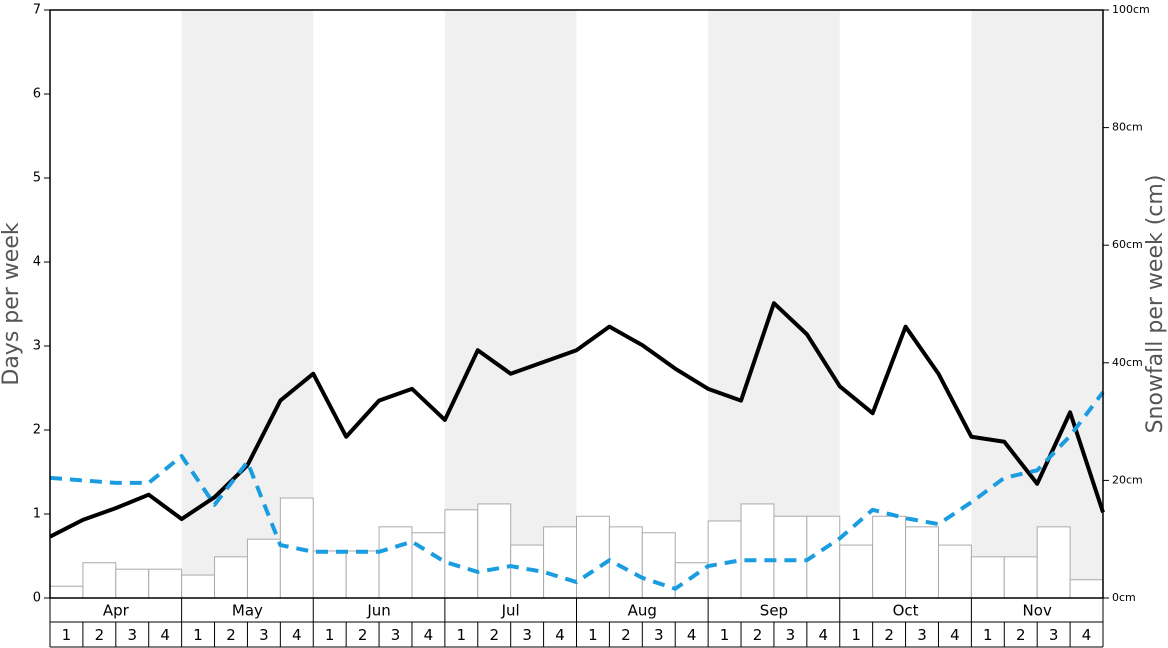 The image size is (1168, 648). I want to click on month-label: Aug, so click(642, 611).